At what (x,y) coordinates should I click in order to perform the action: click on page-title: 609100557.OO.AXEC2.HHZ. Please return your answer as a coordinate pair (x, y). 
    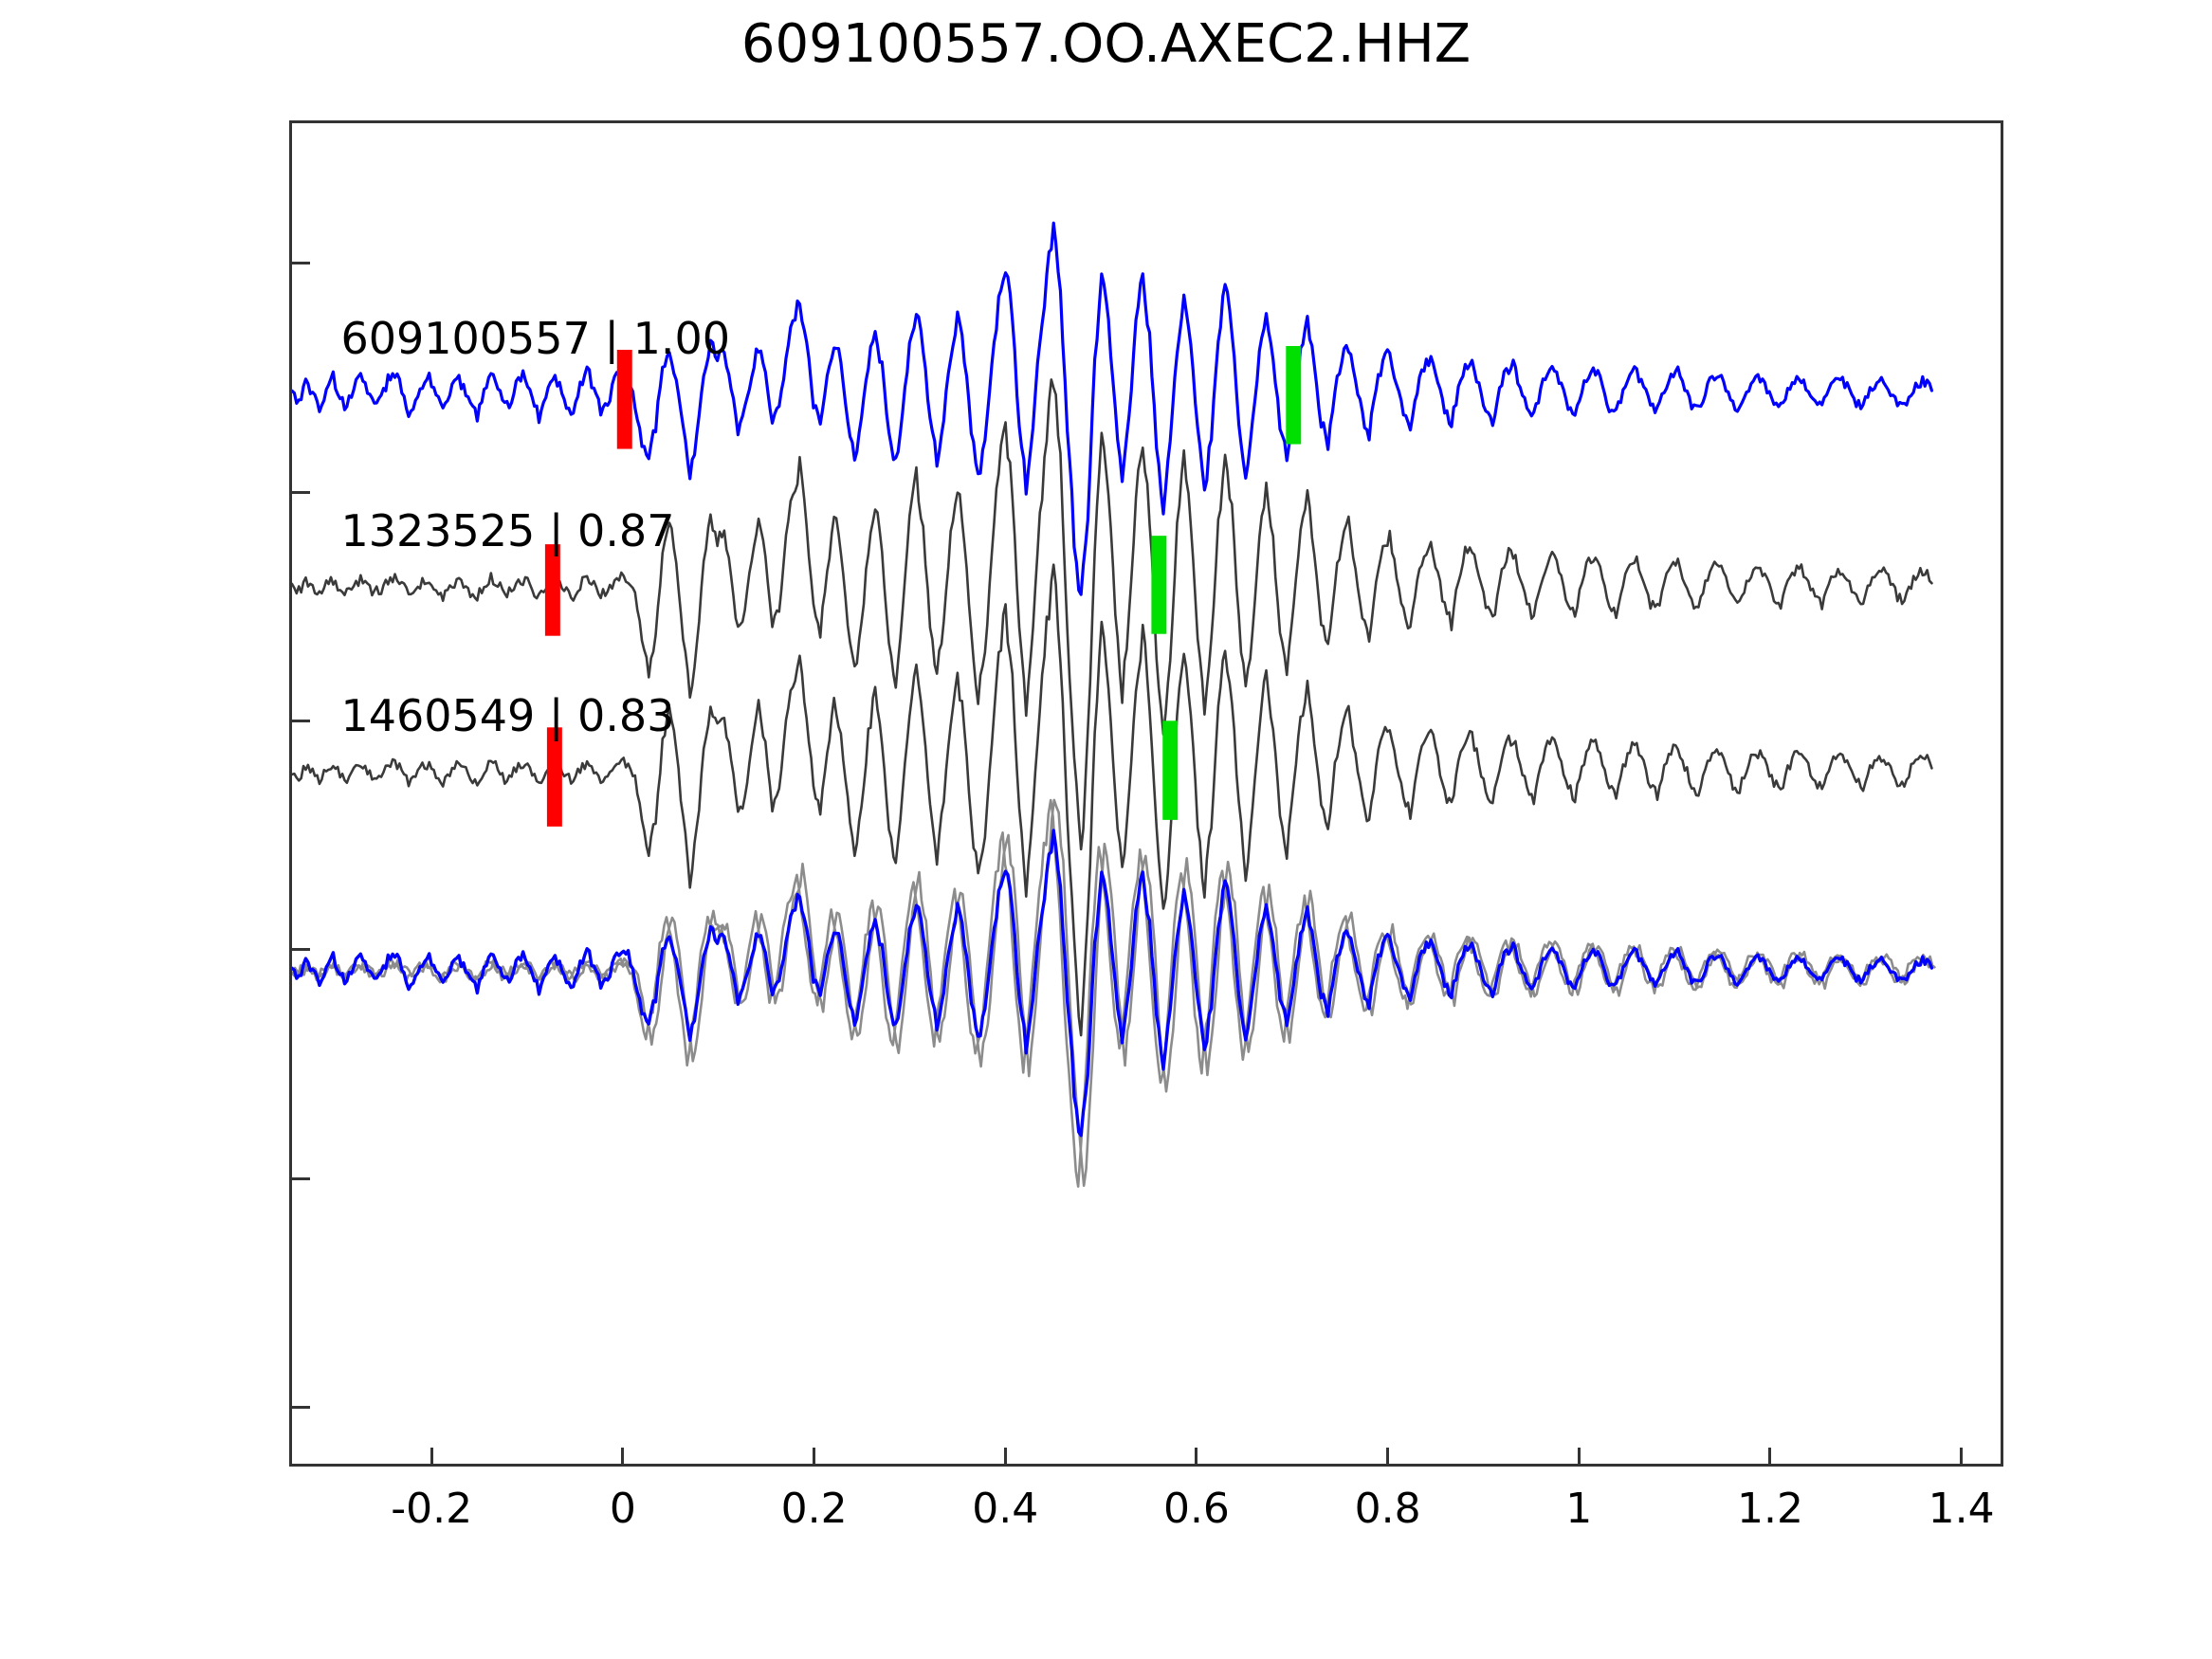
    Looking at the image, I should click on (1106, 44).